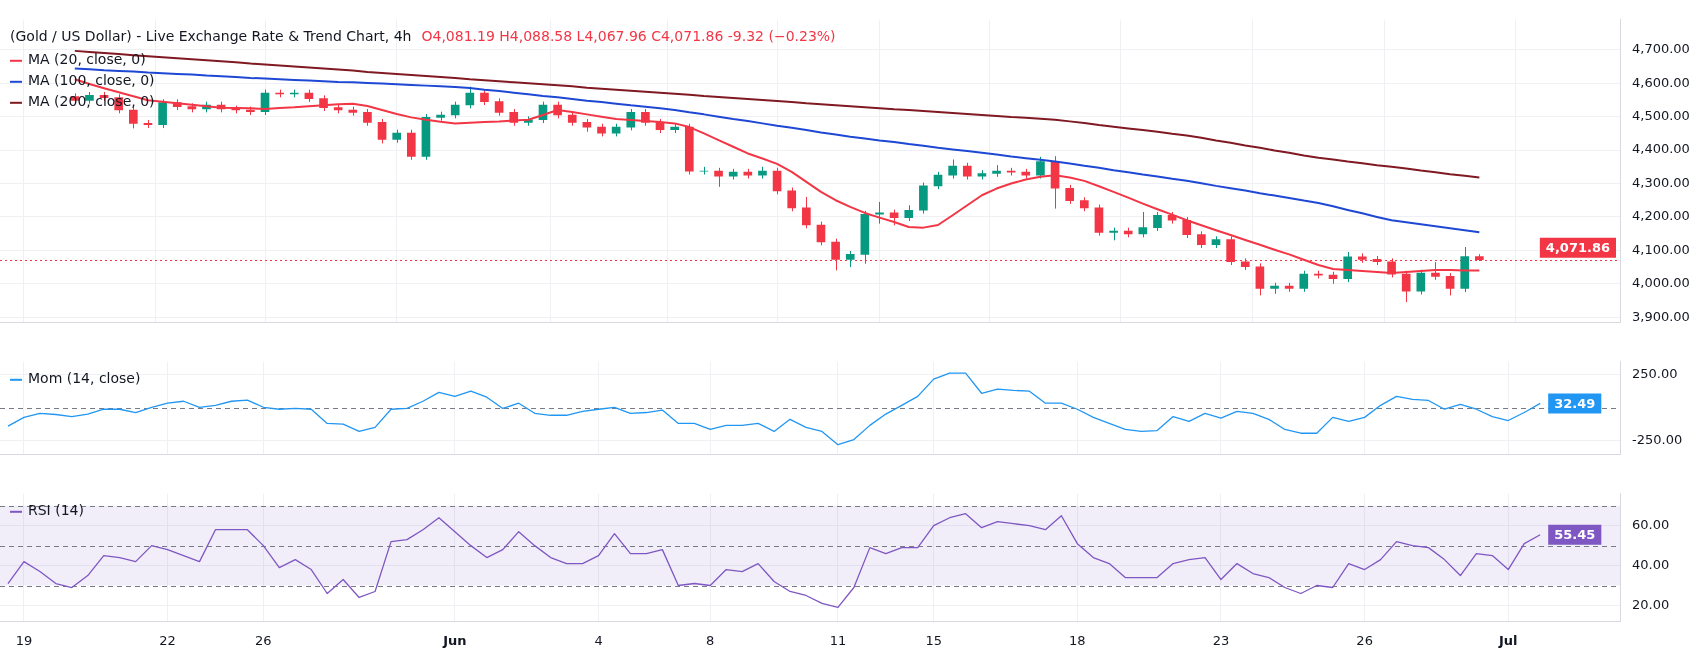 Image resolution: width=1702 pixels, height=671 pixels. Describe the element at coordinates (211, 36) in the screenshot. I see `text: (Gold / US Dollar) - Live Exchange Rate & Trend Chart, 4h` at that location.